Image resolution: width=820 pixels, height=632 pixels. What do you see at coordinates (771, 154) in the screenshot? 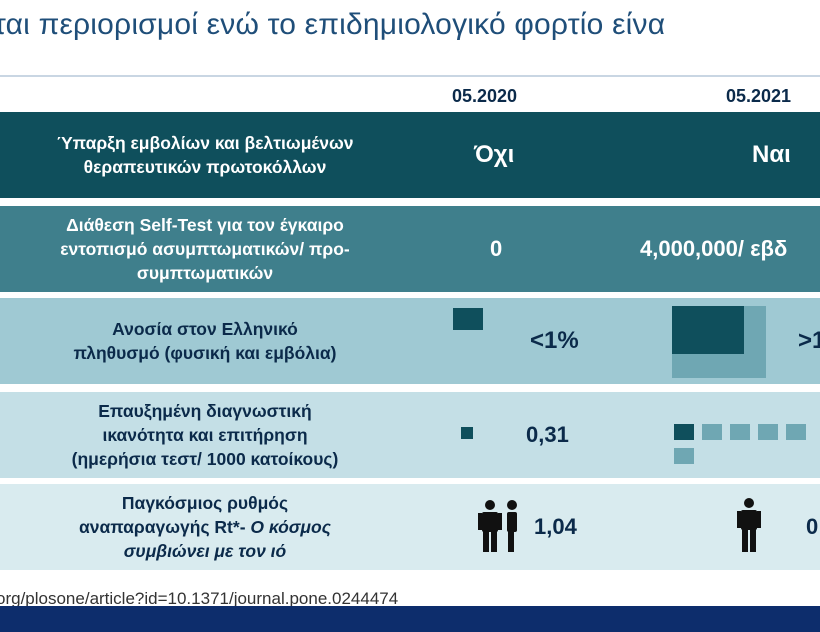
I see `cell-value-2021: Ναι` at bounding box center [771, 154].